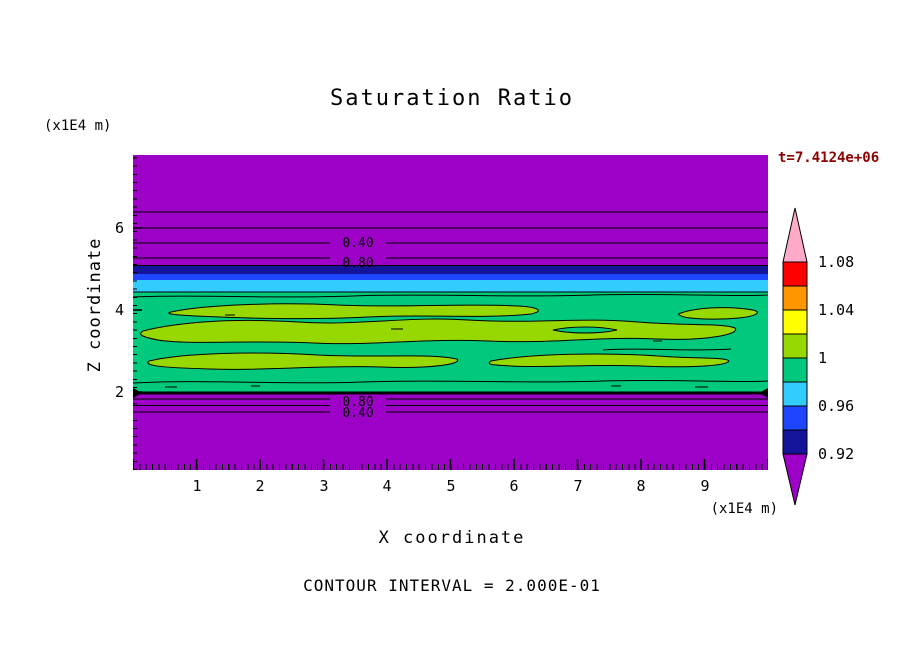  Describe the element at coordinates (324, 486) in the screenshot. I see `x-tick-label-3: 3` at that location.